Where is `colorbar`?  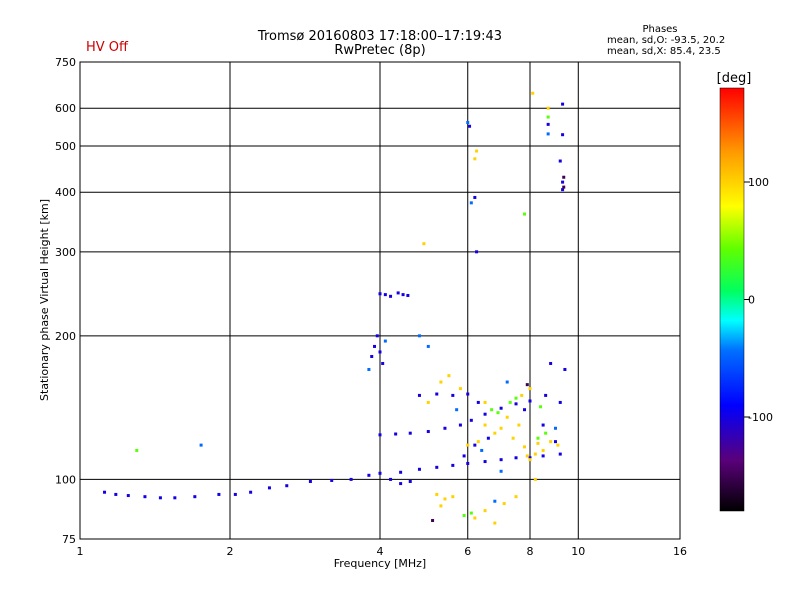 colorbar is located at coordinates (732, 299).